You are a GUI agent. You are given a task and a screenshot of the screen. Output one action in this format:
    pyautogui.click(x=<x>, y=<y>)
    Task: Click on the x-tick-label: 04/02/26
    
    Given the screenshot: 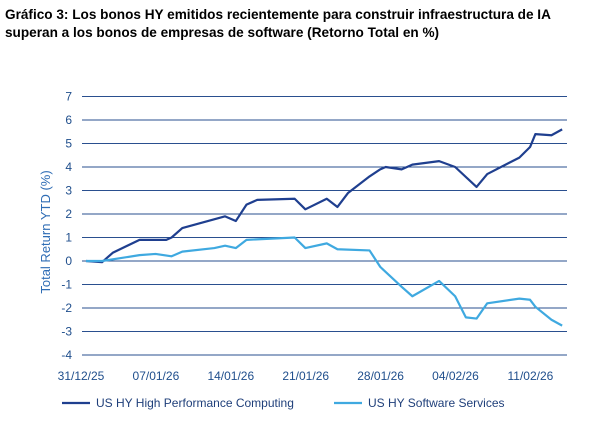 What is the action you would take?
    pyautogui.click(x=455, y=376)
    